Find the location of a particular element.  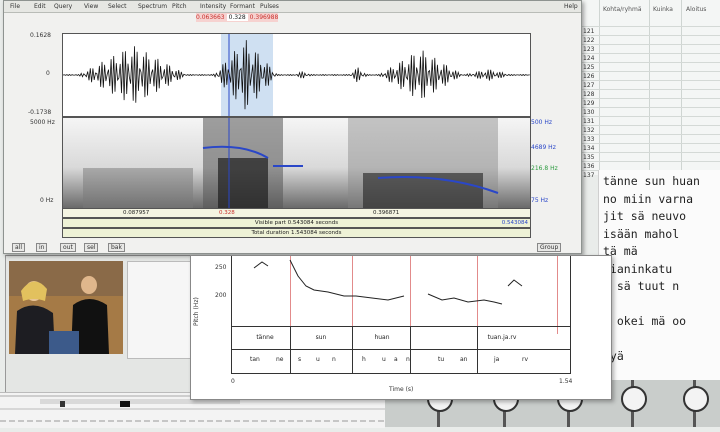

selection-start: 0.063663 is located at coordinates (210, 17).